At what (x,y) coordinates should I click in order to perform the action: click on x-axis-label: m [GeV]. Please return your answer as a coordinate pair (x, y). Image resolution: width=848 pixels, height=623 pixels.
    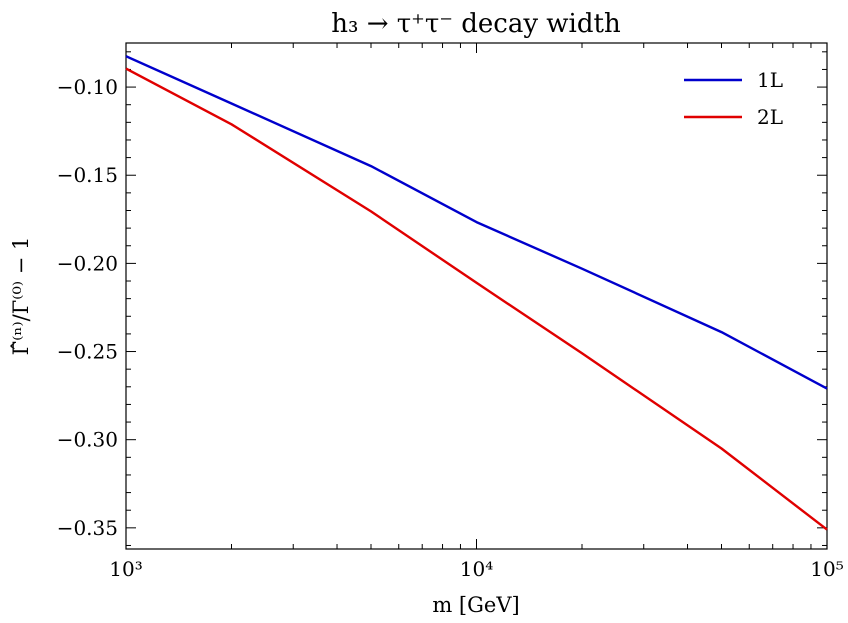
    Looking at the image, I should click on (475, 605).